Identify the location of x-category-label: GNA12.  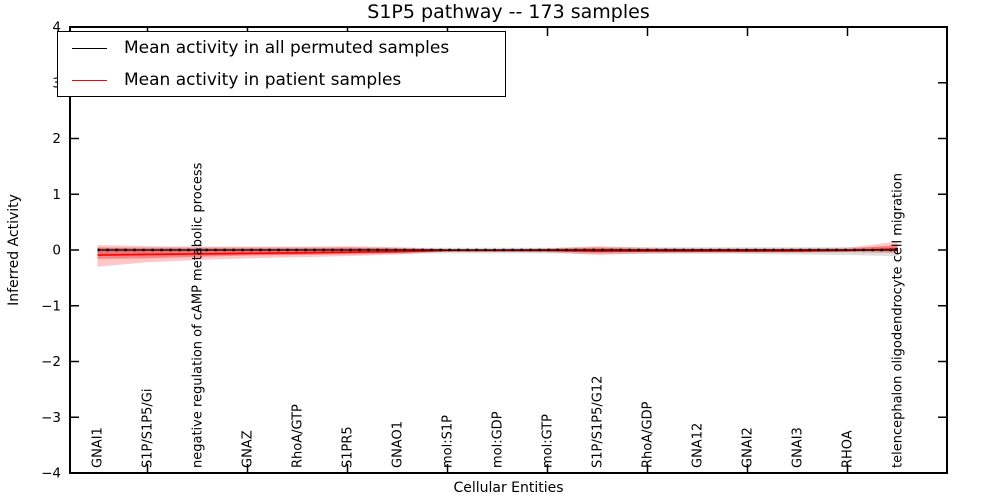
(698, 445).